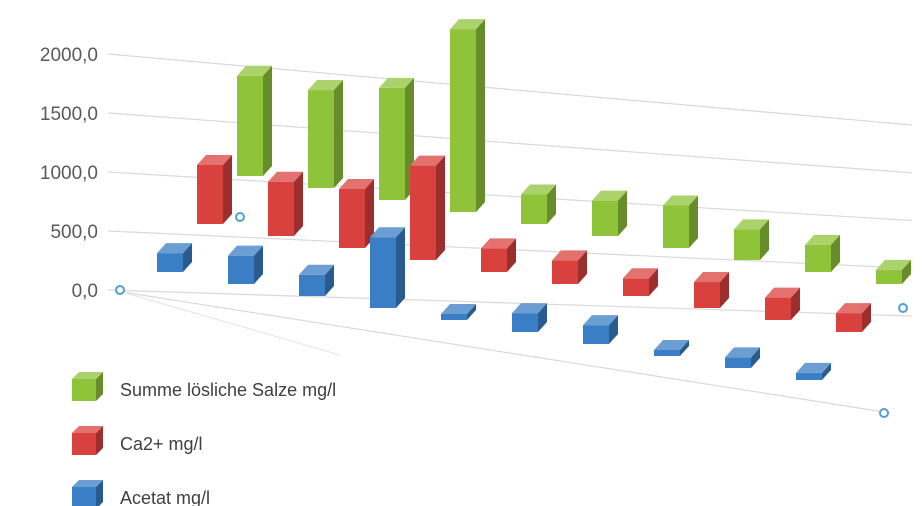  I want to click on y-tick-label: 1000,0, so click(69, 173).